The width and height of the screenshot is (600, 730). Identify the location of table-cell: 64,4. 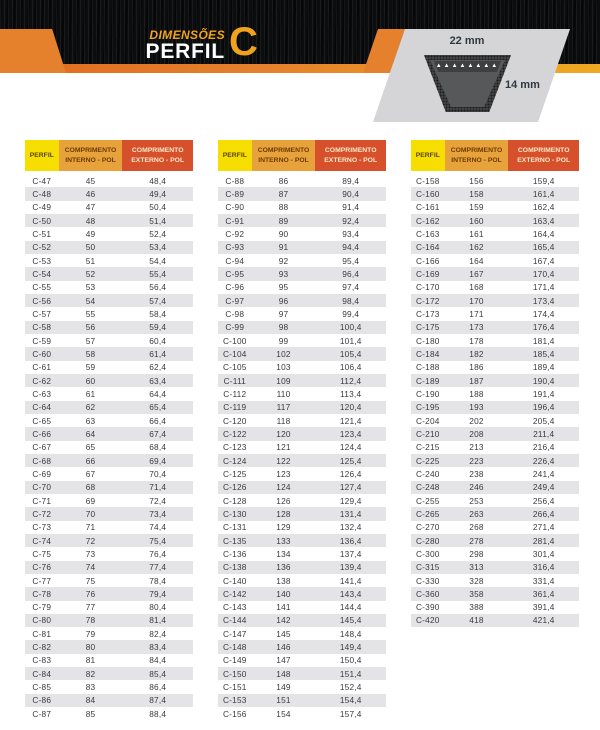
(158, 393).